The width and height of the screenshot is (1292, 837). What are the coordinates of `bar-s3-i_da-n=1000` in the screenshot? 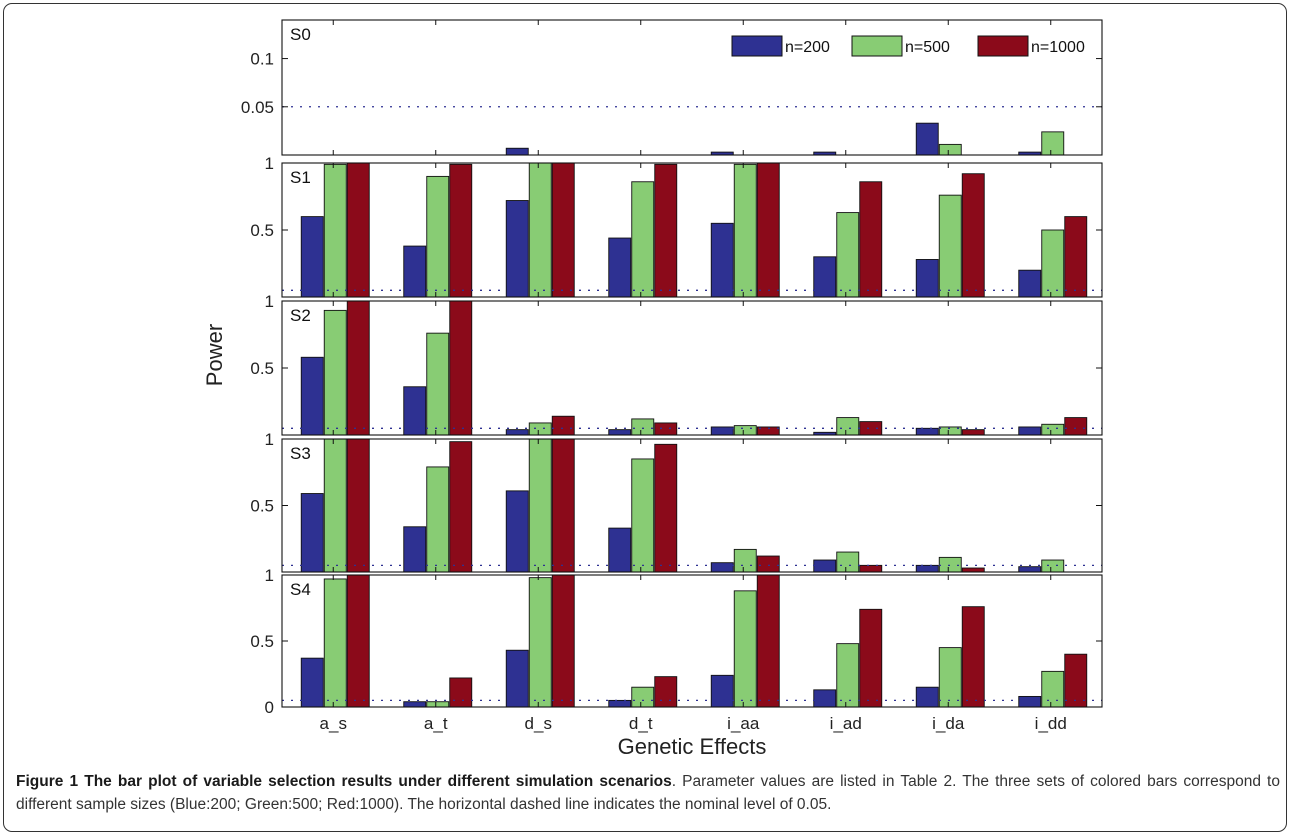 It's located at (973, 570).